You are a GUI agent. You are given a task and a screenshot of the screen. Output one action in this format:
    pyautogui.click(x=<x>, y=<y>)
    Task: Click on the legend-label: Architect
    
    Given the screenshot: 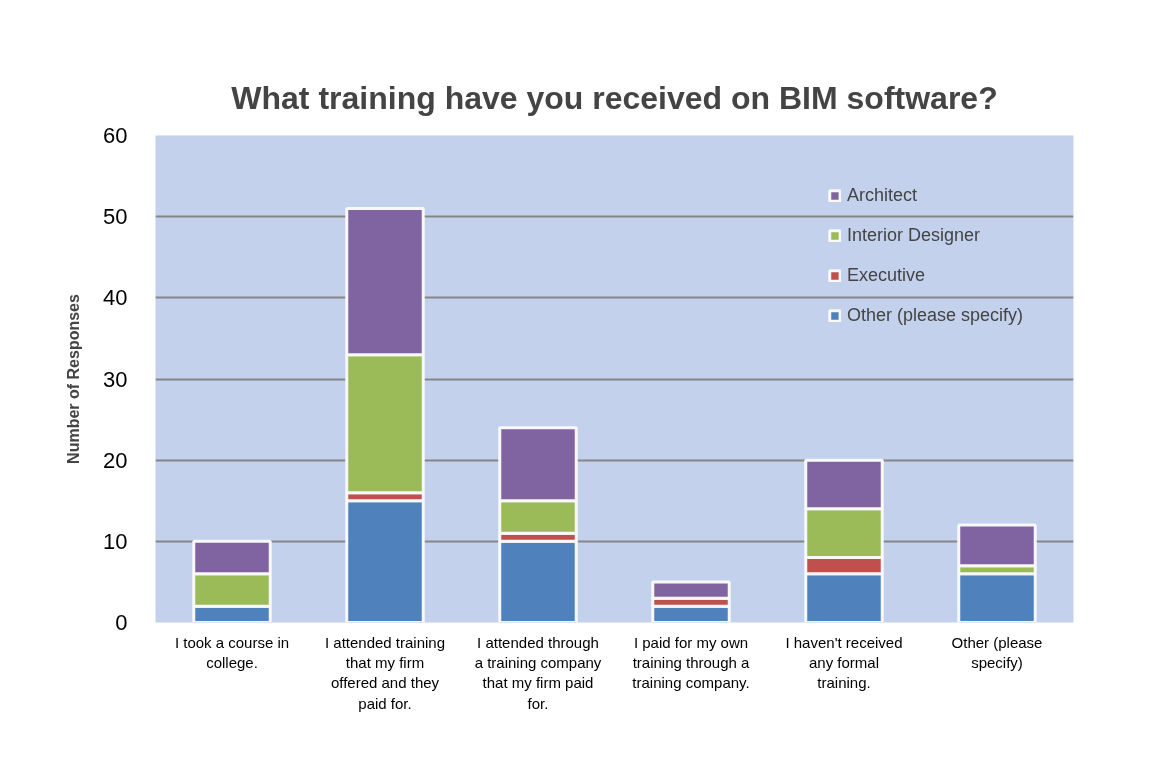 What is the action you would take?
    pyautogui.click(x=881, y=195)
    